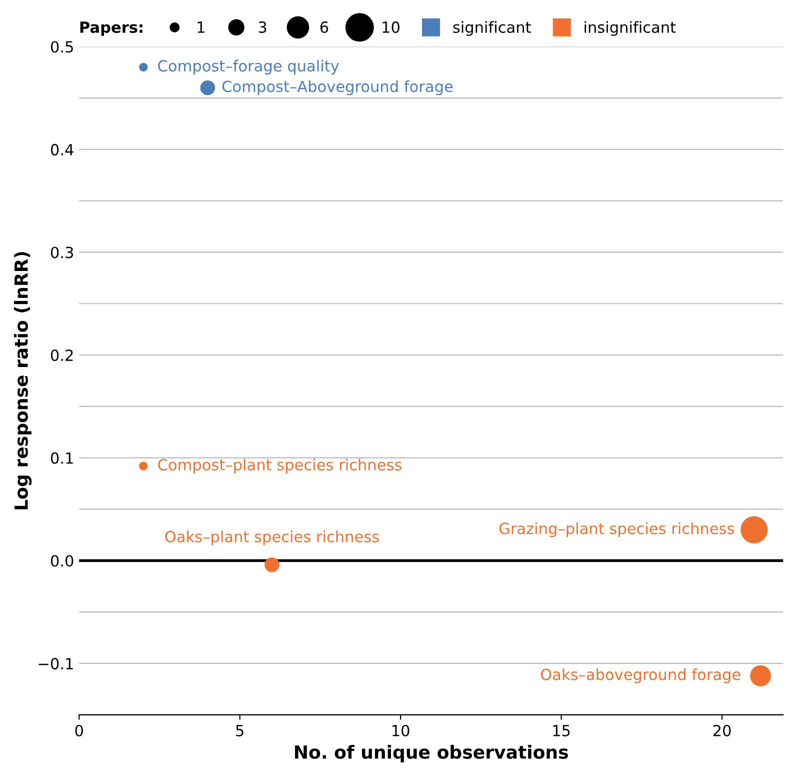 This screenshot has height=777, width=791. I want to click on legend-label: 10, so click(391, 27).